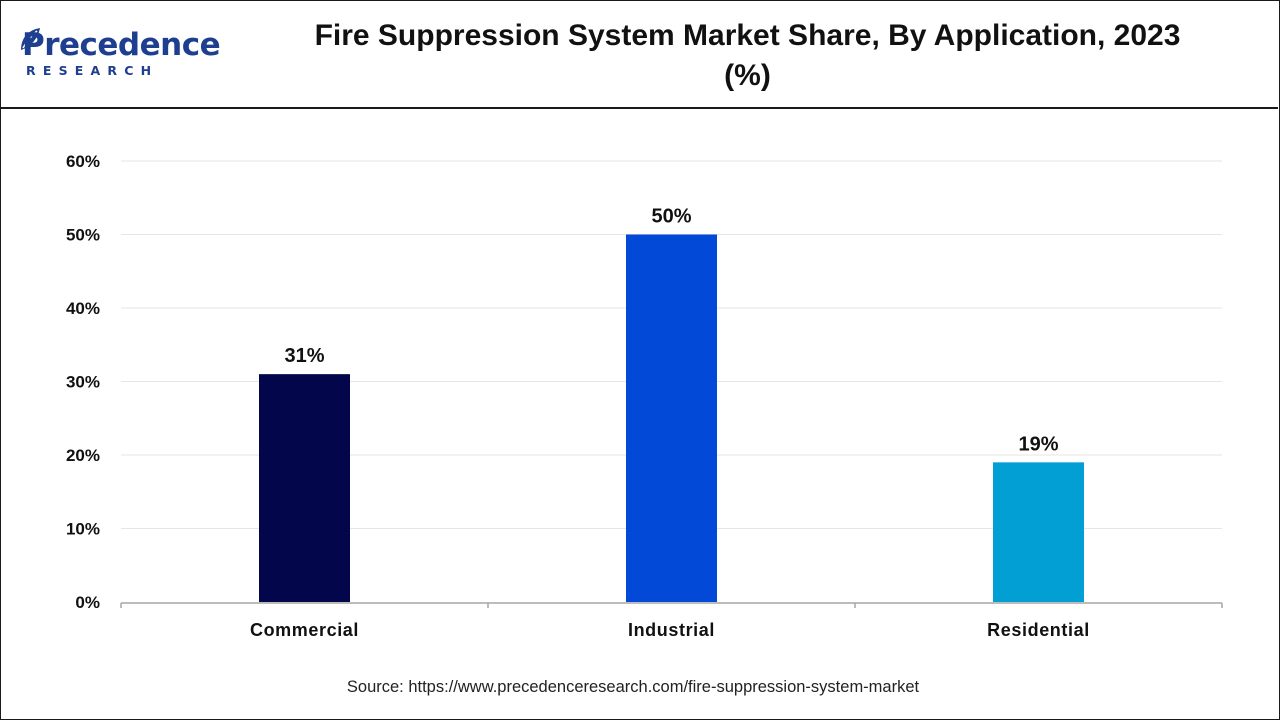 The width and height of the screenshot is (1280, 720). What do you see at coordinates (1038, 630) in the screenshot?
I see `x-tick-label: Residential` at bounding box center [1038, 630].